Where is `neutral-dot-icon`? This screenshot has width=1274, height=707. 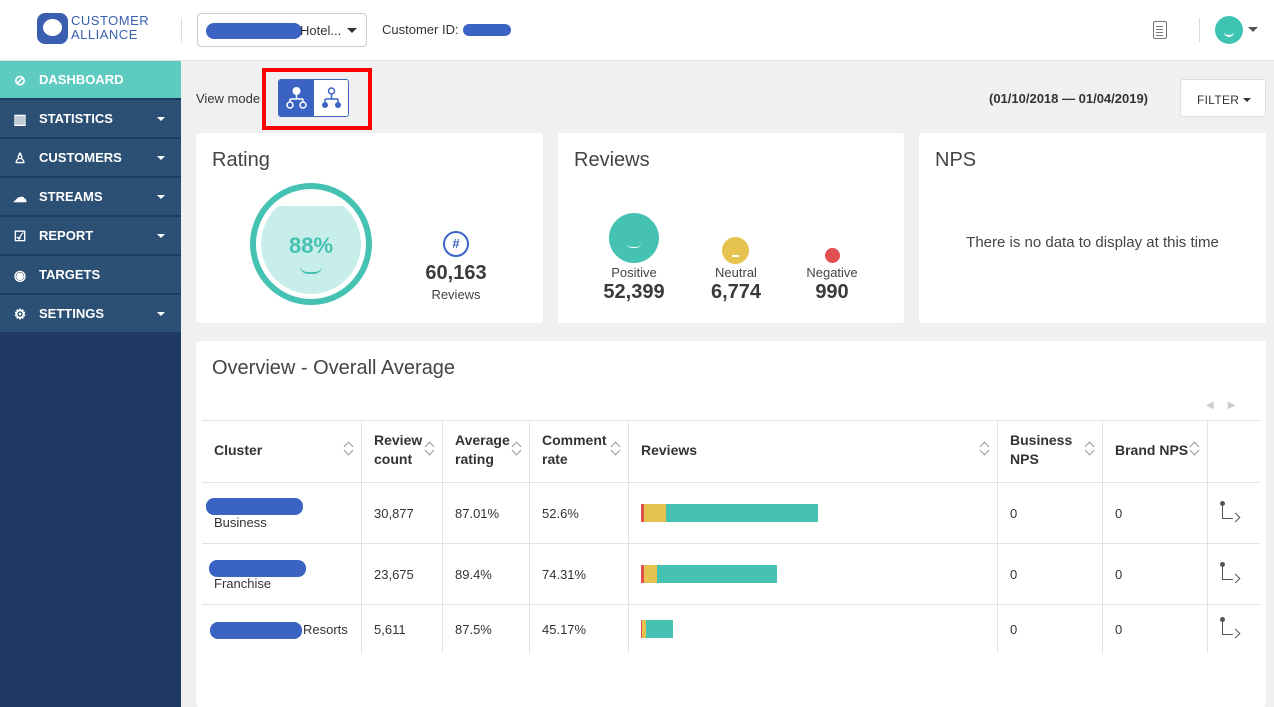 neutral-dot-icon is located at coordinates (735, 250).